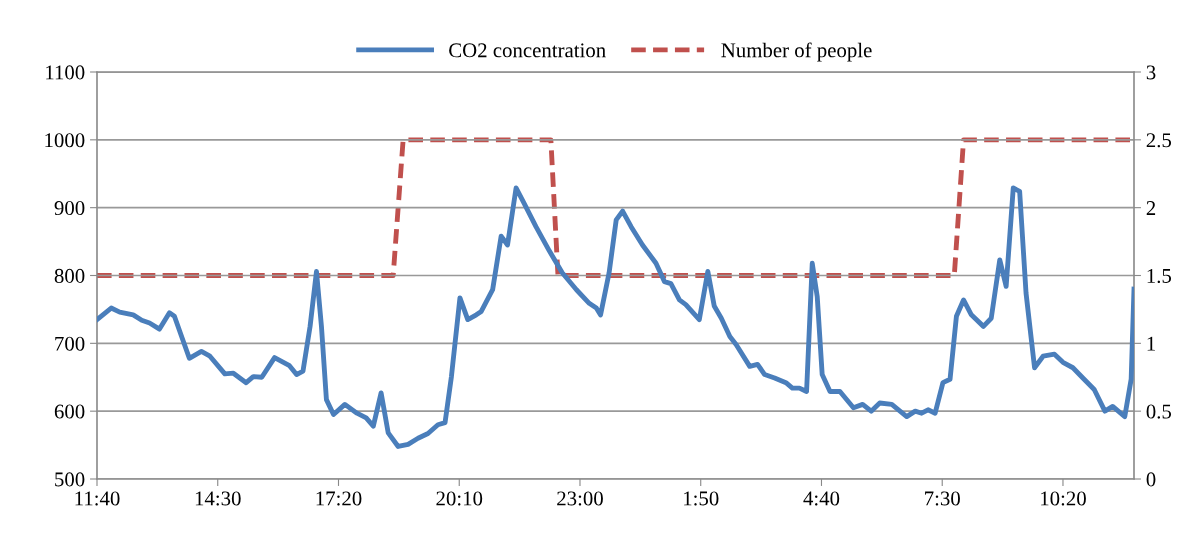 The width and height of the screenshot is (1192, 533). I want to click on y2-tick-label: 1, so click(1151, 343).